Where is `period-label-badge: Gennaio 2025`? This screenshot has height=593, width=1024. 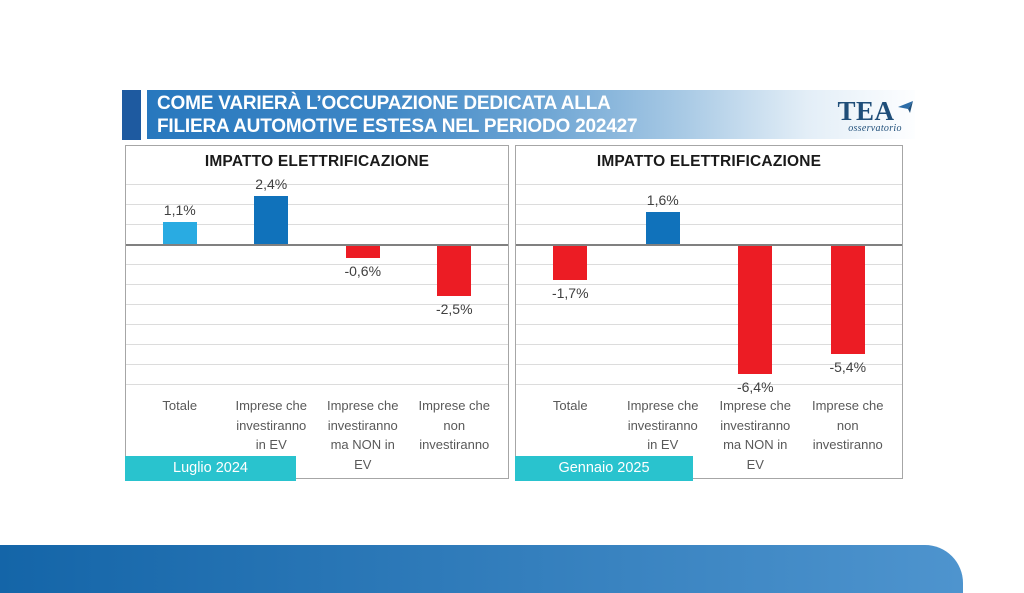
period-label-badge: Gennaio 2025 is located at coordinates (604, 468).